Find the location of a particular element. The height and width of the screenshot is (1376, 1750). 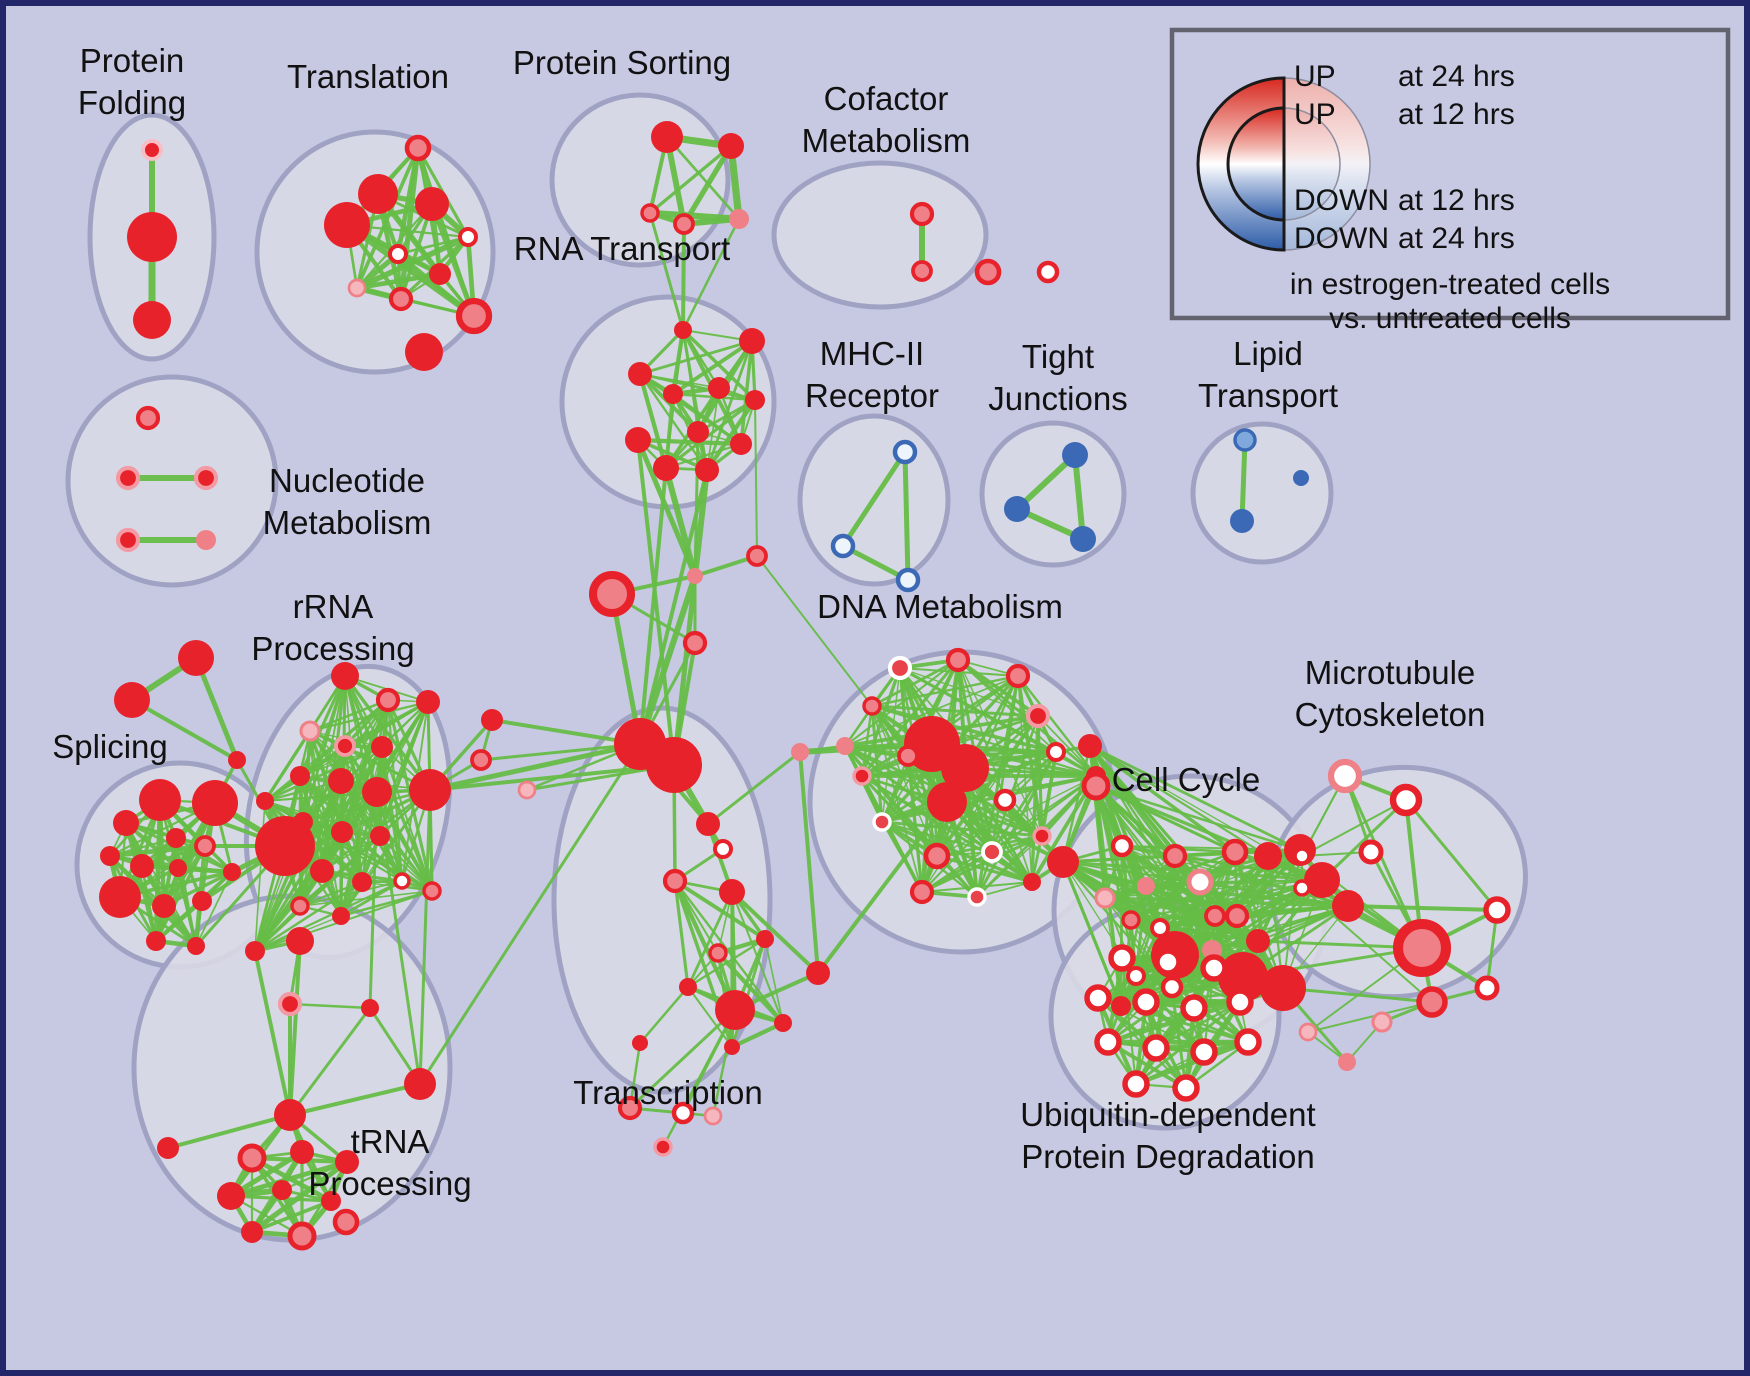

cluster-ellipse-lipid-transport is located at coordinates (1262, 493).